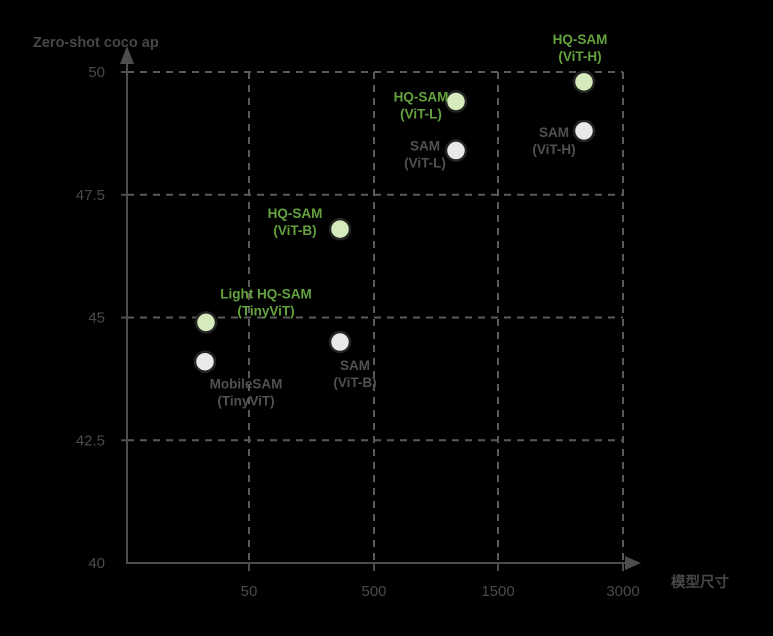  What do you see at coordinates (90, 195) in the screenshot?
I see `y-tick-label-47.5: 47.5` at bounding box center [90, 195].